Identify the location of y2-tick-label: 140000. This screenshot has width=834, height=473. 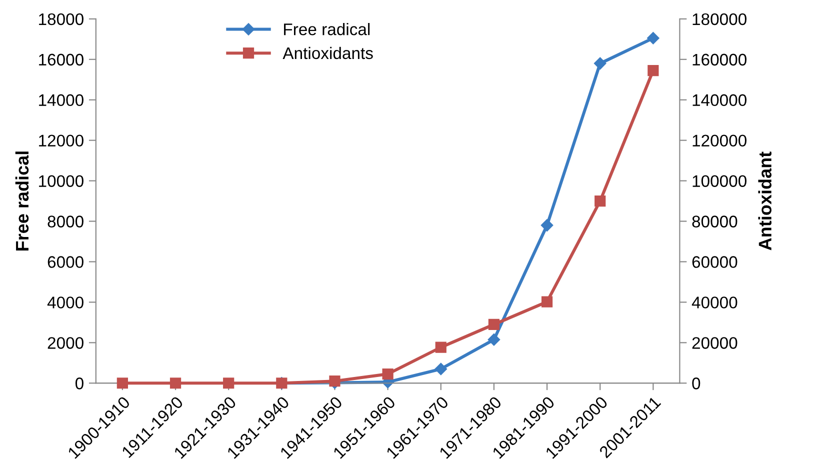
(719, 100).